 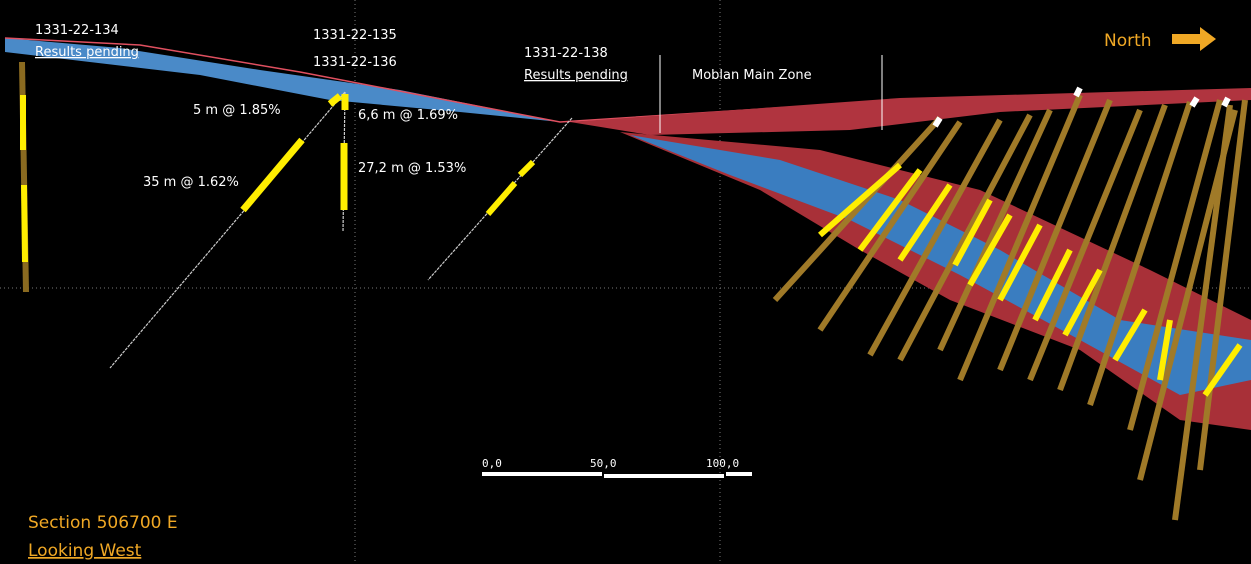 What do you see at coordinates (566, 53) in the screenshot?
I see `hole-label: 1331-22-138` at bounding box center [566, 53].